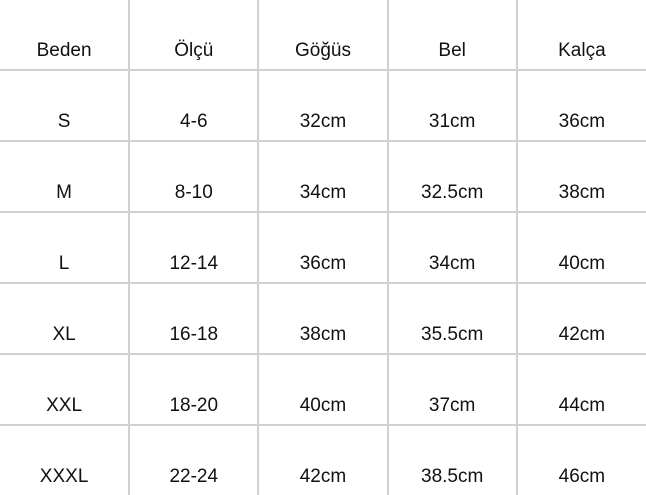 The image size is (646, 495). I want to click on table-row: XL 16-18 38cm 35.5cm 42cm, so click(323, 319).